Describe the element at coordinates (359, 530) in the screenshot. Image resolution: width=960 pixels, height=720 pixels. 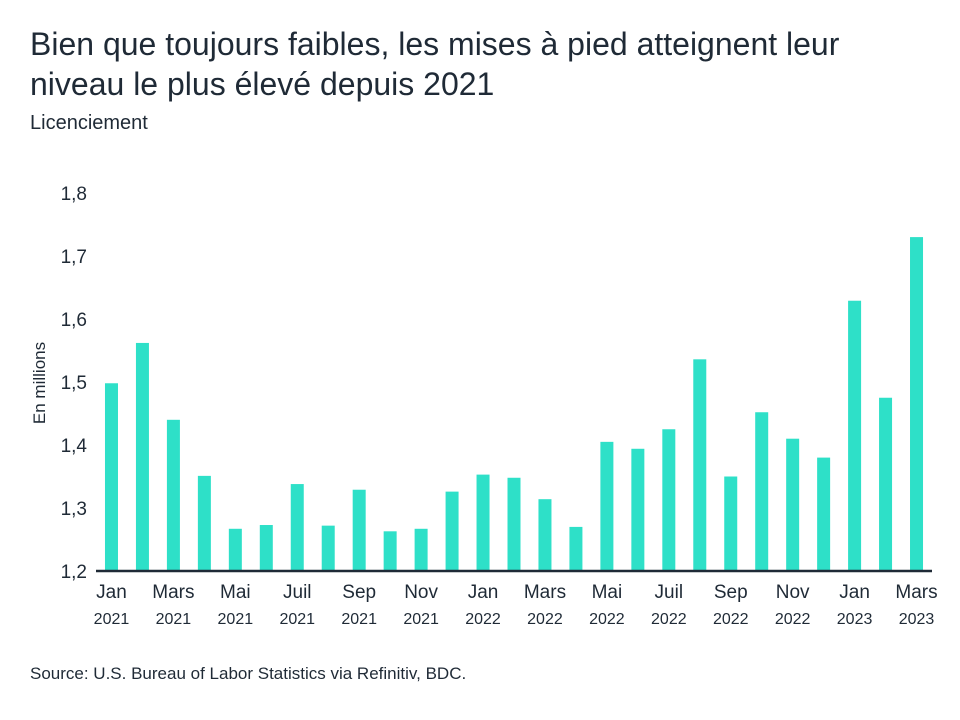
I see `bar: Sep 2021` at that location.